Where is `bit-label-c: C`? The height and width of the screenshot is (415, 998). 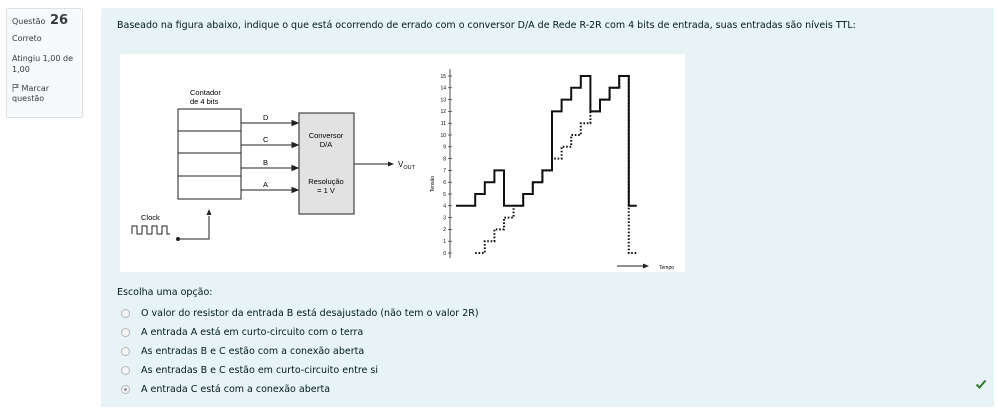
bit-label-c: C is located at coordinates (266, 139).